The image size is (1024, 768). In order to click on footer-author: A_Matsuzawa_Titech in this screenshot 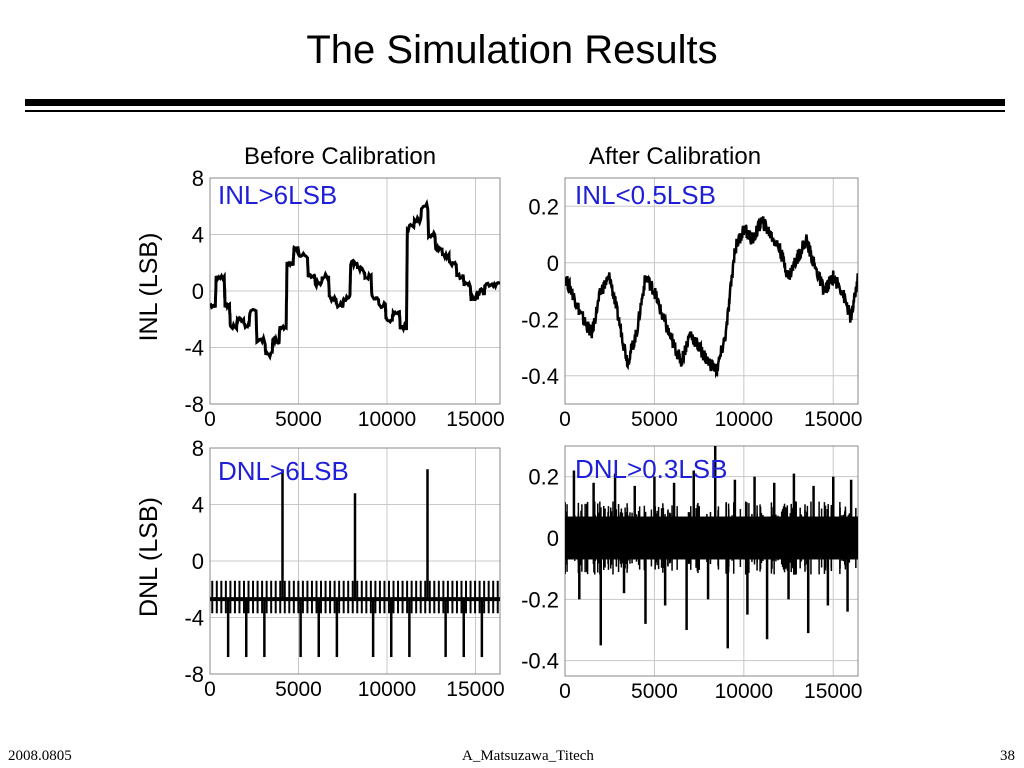, I will do `click(528, 756)`.